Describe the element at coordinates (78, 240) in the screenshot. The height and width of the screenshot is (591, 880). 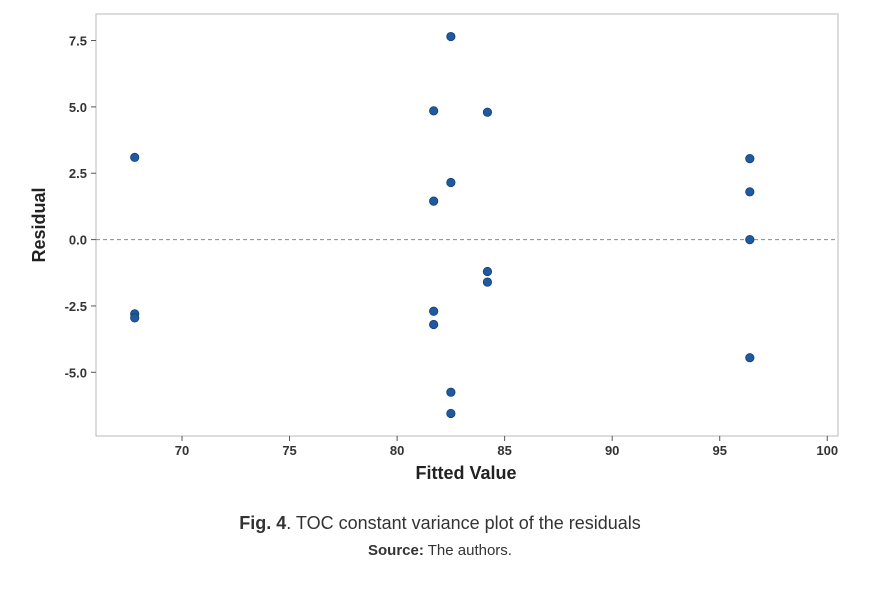
I see `y-tick-label: 0.0` at that location.